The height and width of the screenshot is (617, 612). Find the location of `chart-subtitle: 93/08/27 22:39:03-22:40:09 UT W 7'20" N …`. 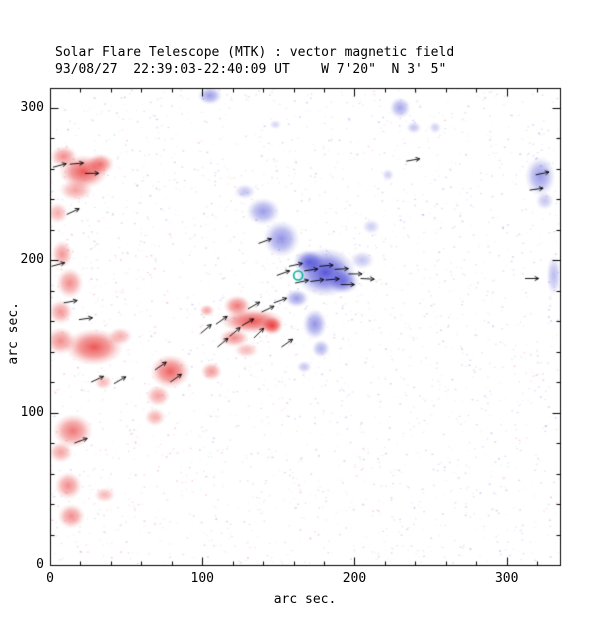

chart-subtitle: 93/08/27 22:39:03-22:40:09 UT W 7'20" N … is located at coordinates (251, 69).